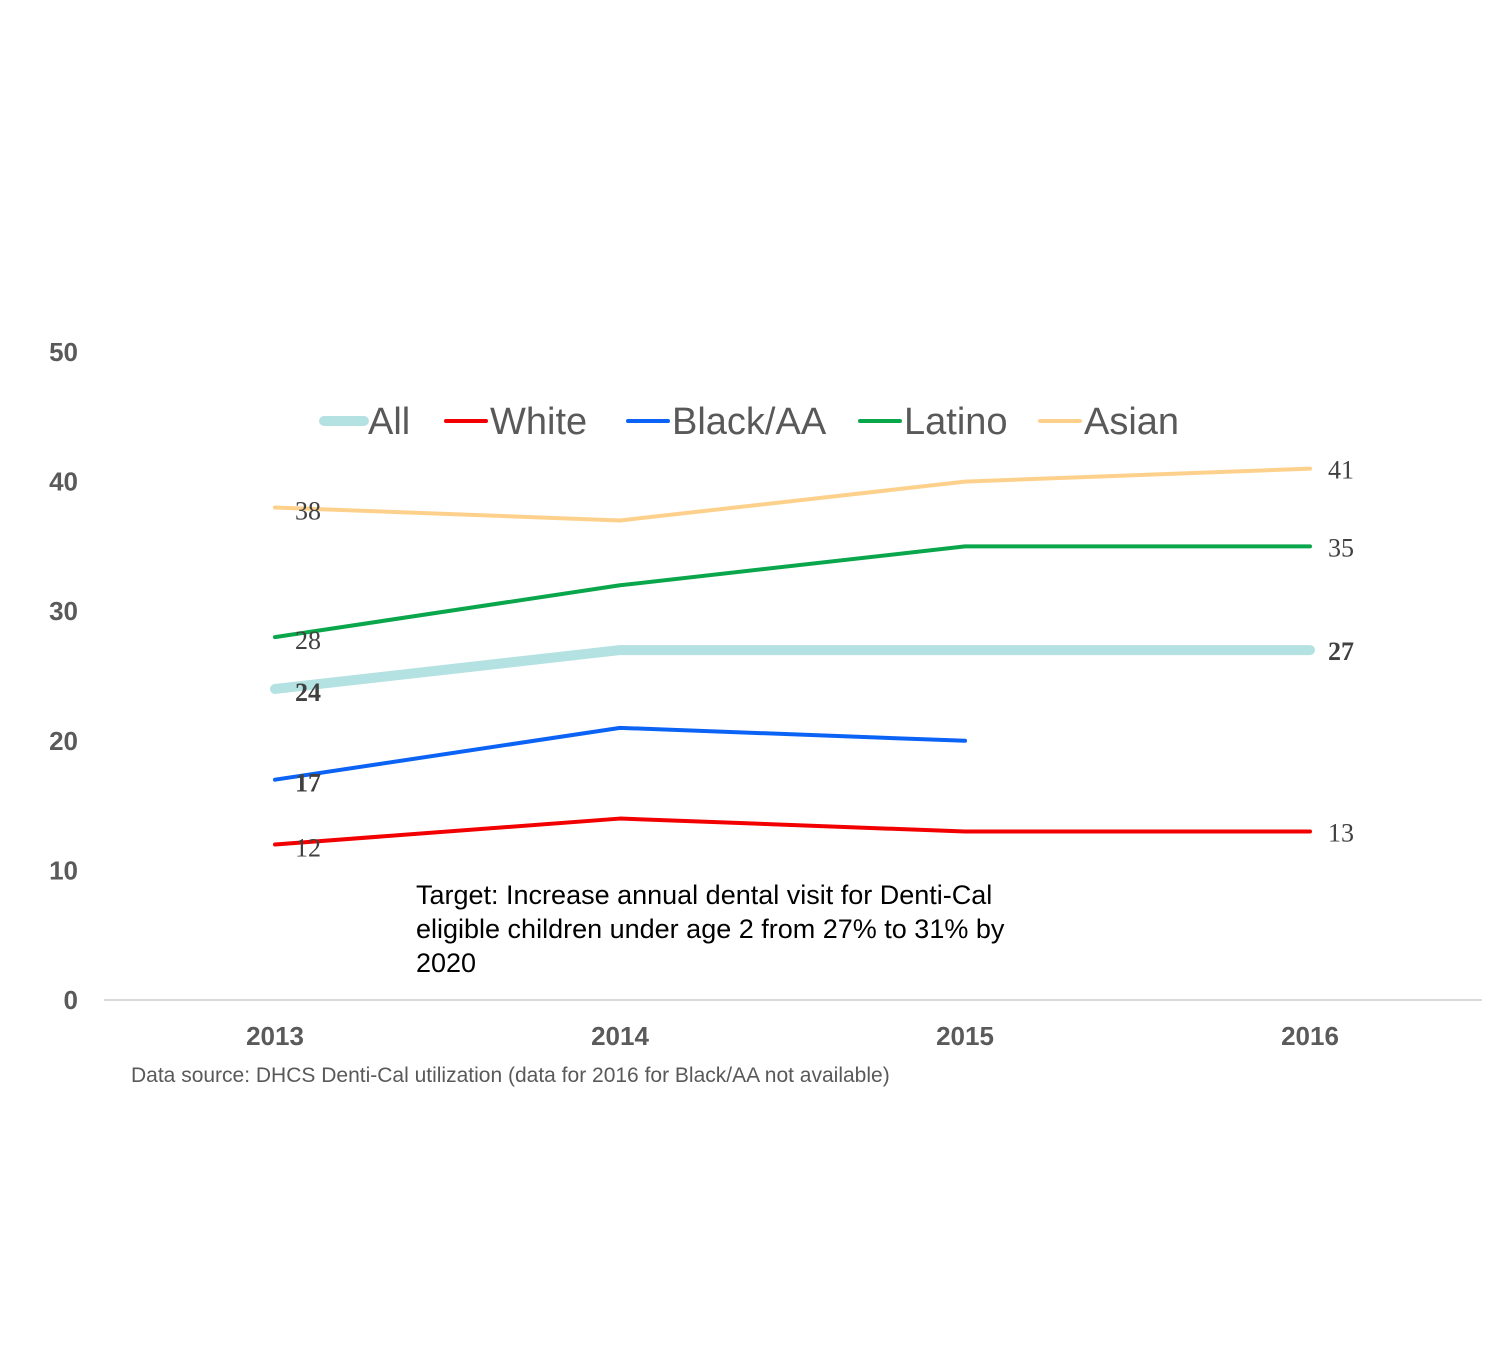  What do you see at coordinates (1341, 651) in the screenshot?
I see `data-label: 27` at bounding box center [1341, 651].